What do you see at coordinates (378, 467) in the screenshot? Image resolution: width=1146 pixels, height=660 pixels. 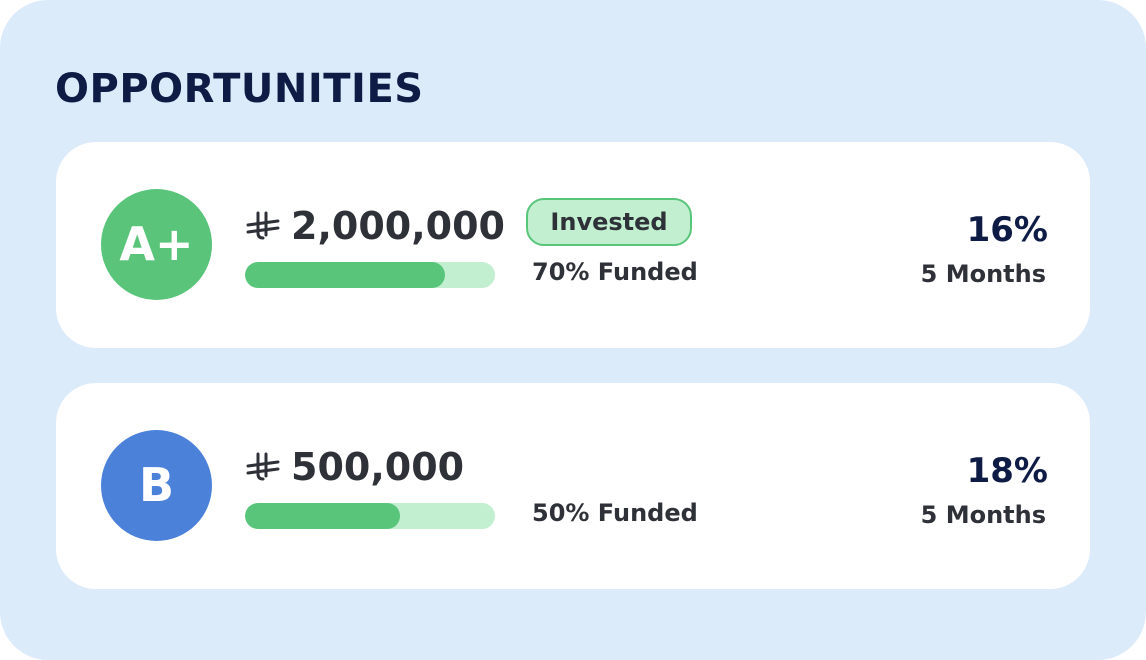 I see `amount-value: 500,000` at bounding box center [378, 467].